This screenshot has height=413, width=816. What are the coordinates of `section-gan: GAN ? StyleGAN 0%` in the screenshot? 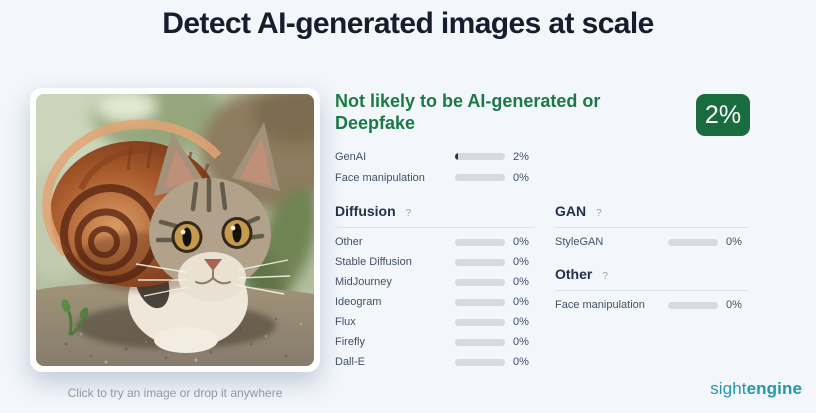 It's located at (651, 227).